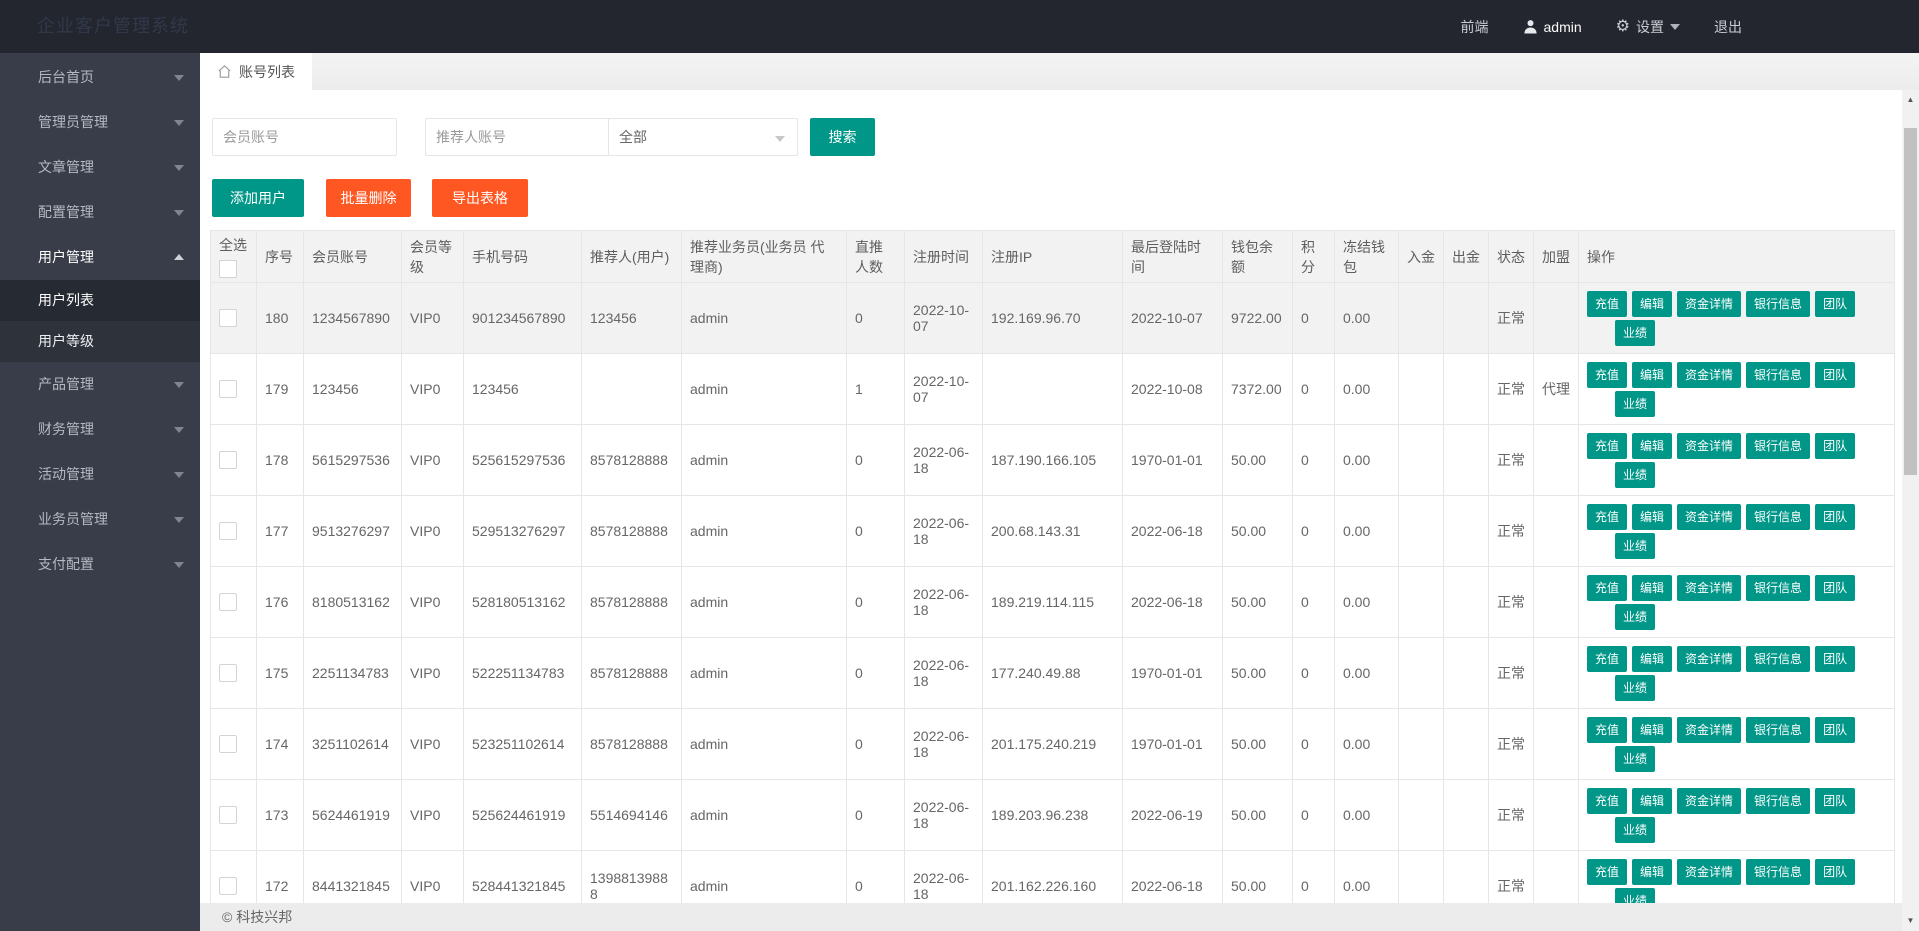 Image resolution: width=1919 pixels, height=931 pixels. I want to click on sidebar-item-dashboard: 后台首页, so click(100, 77).